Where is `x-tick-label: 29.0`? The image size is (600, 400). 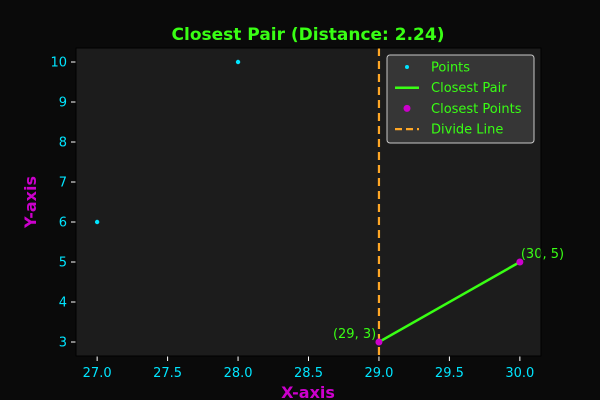 x-tick-label: 29.0 is located at coordinates (378, 373).